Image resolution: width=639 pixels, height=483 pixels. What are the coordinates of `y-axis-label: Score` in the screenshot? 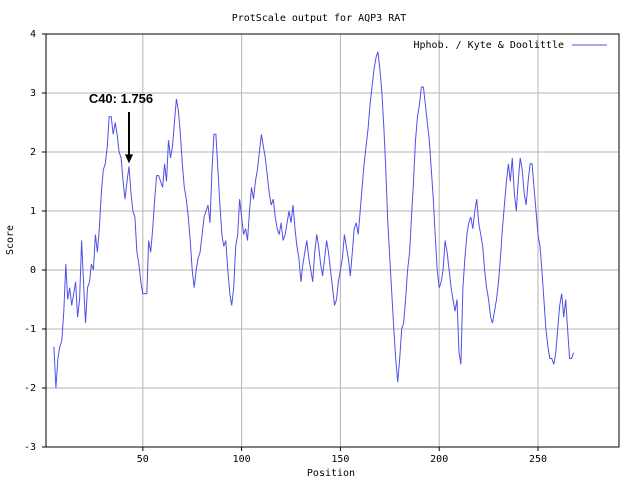 It's located at (10, 240).